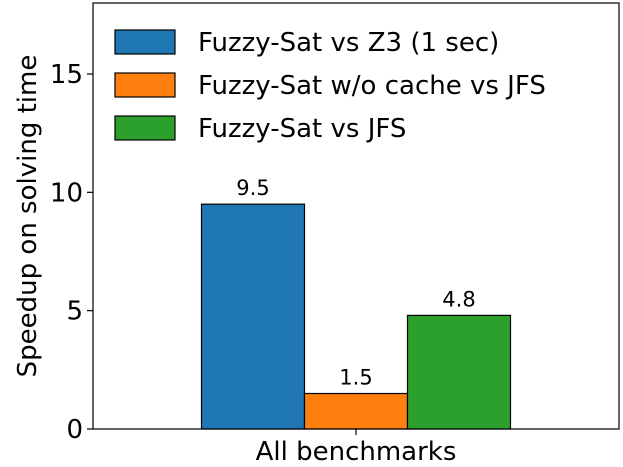  I want to click on legend-entry-label: Fuzzy-Sat vs JFS, so click(302, 129).